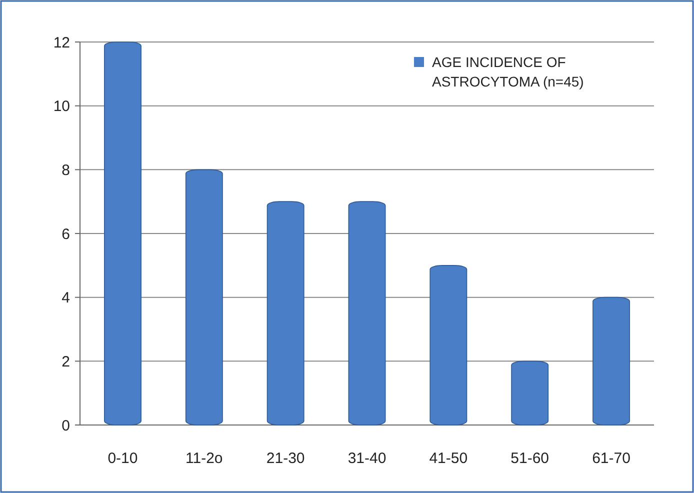  What do you see at coordinates (66, 361) in the screenshot?
I see `y-tick-label: 2` at bounding box center [66, 361].